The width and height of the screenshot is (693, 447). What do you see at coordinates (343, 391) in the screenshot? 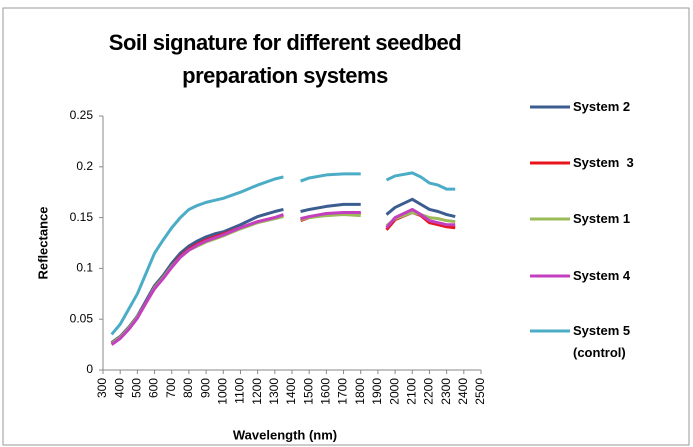
I see `x-tick-label: 1700` at bounding box center [343, 391].